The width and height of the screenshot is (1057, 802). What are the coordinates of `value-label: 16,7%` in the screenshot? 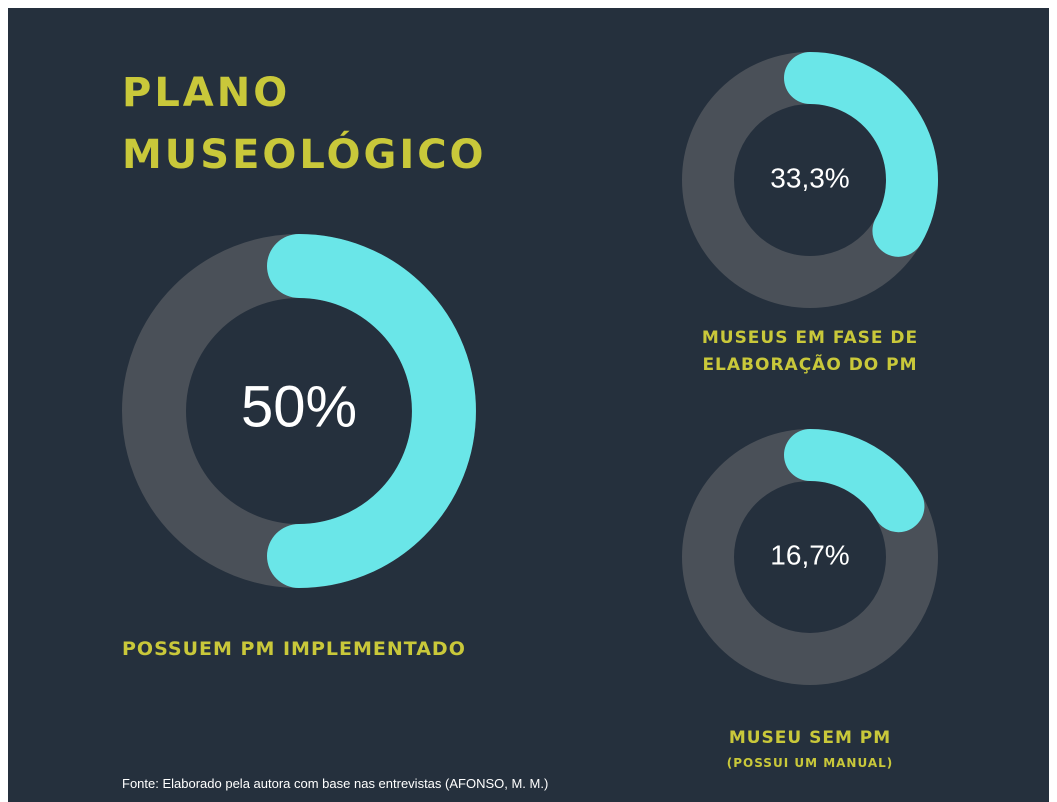 It's located at (809, 554).